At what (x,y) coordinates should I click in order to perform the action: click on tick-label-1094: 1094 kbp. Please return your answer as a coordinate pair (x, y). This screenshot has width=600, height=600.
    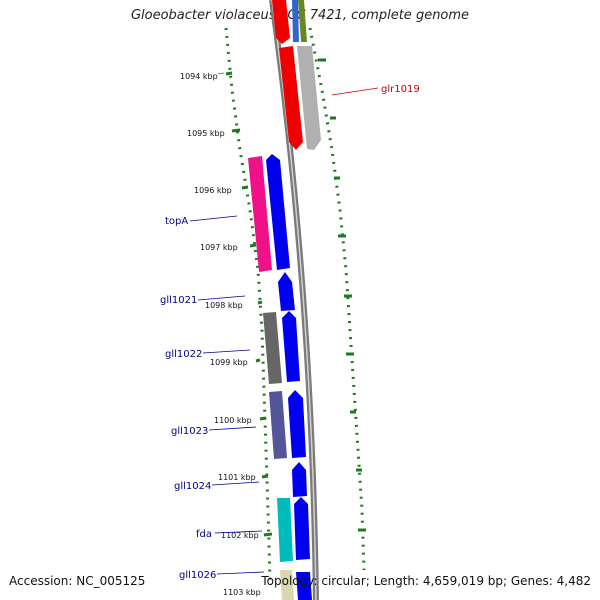
    Looking at the image, I should click on (199, 76).